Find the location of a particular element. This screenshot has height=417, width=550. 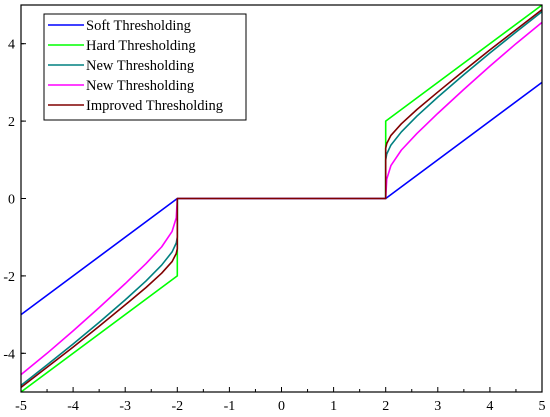

legend-label: Hard Thresholding is located at coordinates (141, 46).